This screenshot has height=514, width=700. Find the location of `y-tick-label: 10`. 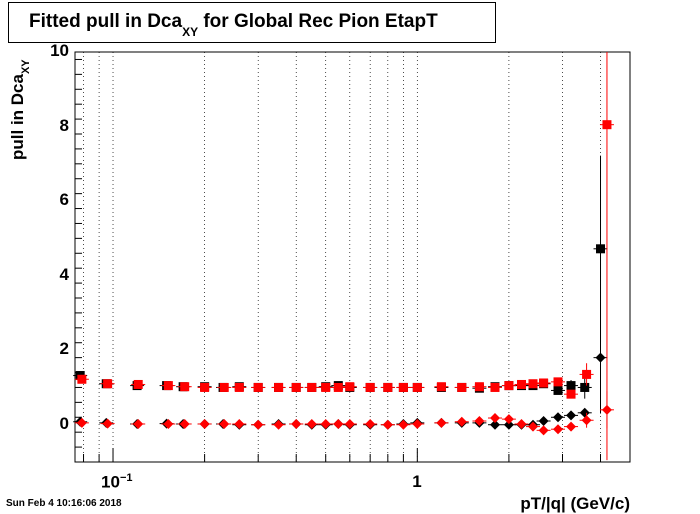

y-tick-label: 10 is located at coordinates (59, 50).